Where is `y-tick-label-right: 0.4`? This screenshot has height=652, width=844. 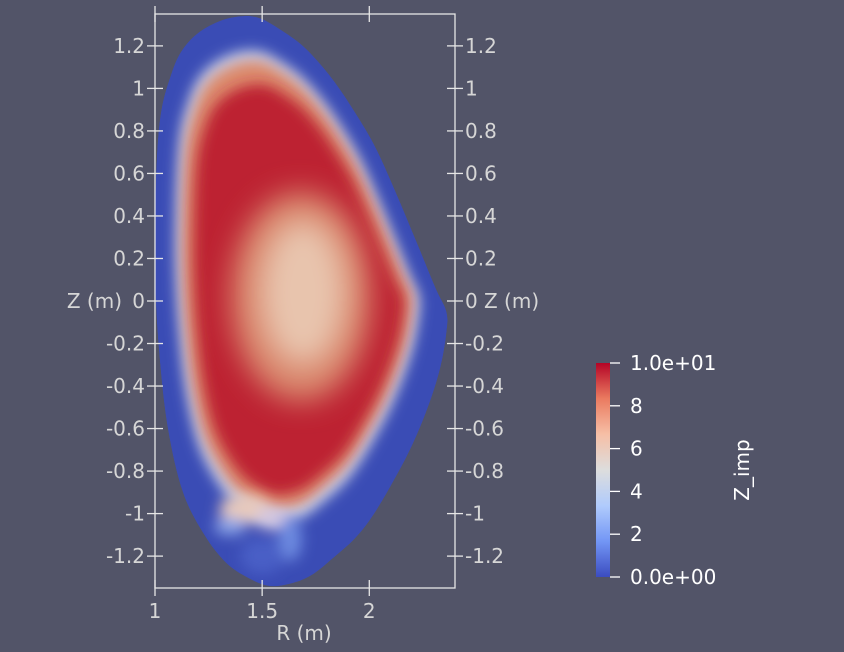
y-tick-label-right: 0.4 is located at coordinates (481, 216).